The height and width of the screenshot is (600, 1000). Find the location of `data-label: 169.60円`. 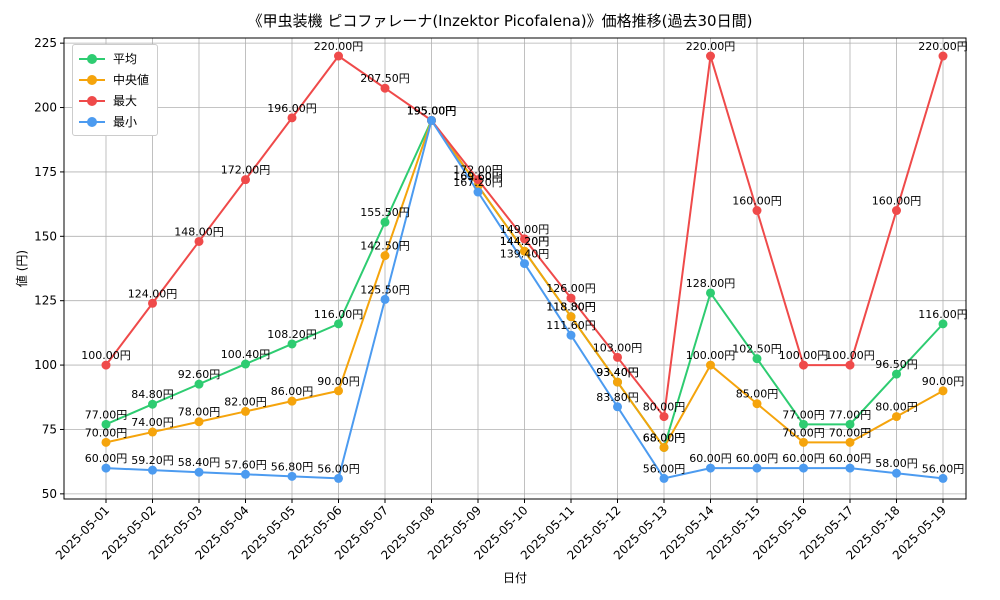

data-label: 169.60円 is located at coordinates (478, 176).